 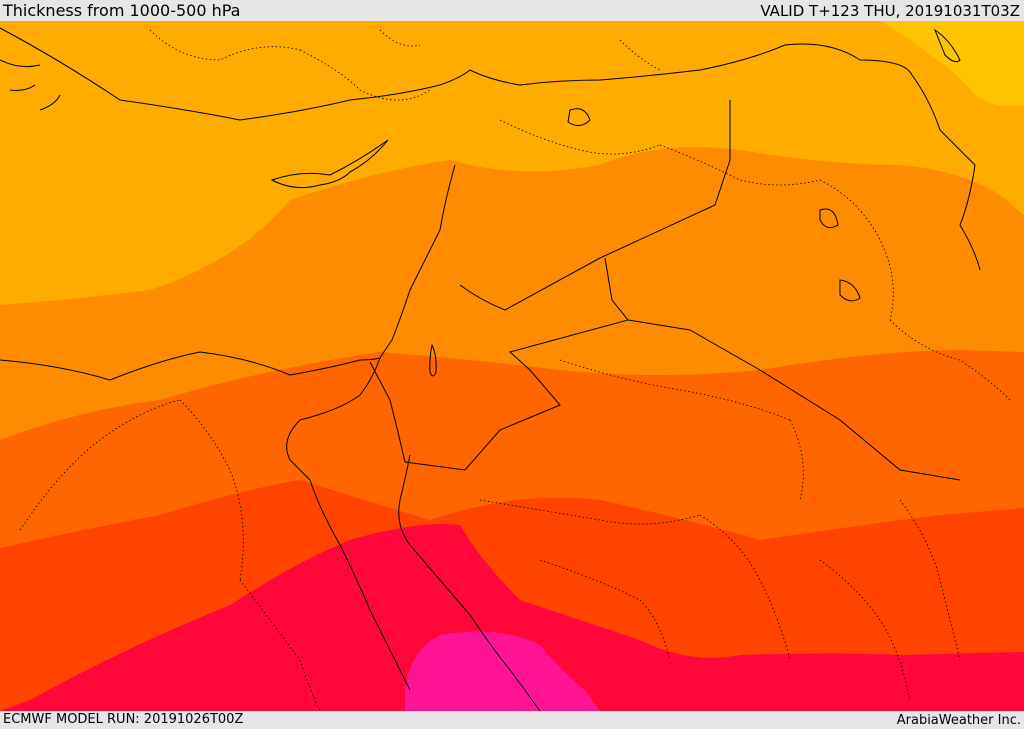 What do you see at coordinates (122, 10) in the screenshot?
I see `map-title: Thickness from 1000-500 hPa` at bounding box center [122, 10].